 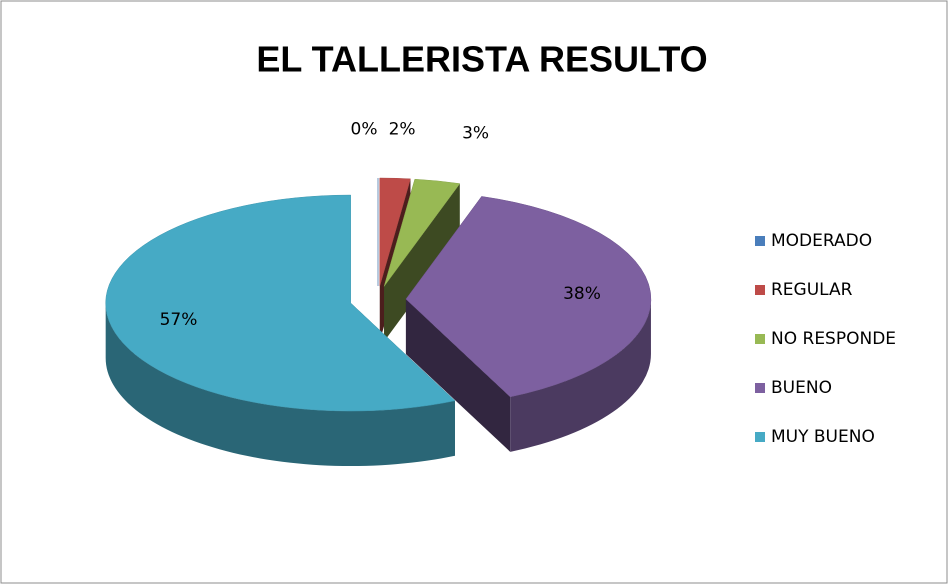 What do you see at coordinates (582, 294) in the screenshot?
I see `data-label: 38%` at bounding box center [582, 294].